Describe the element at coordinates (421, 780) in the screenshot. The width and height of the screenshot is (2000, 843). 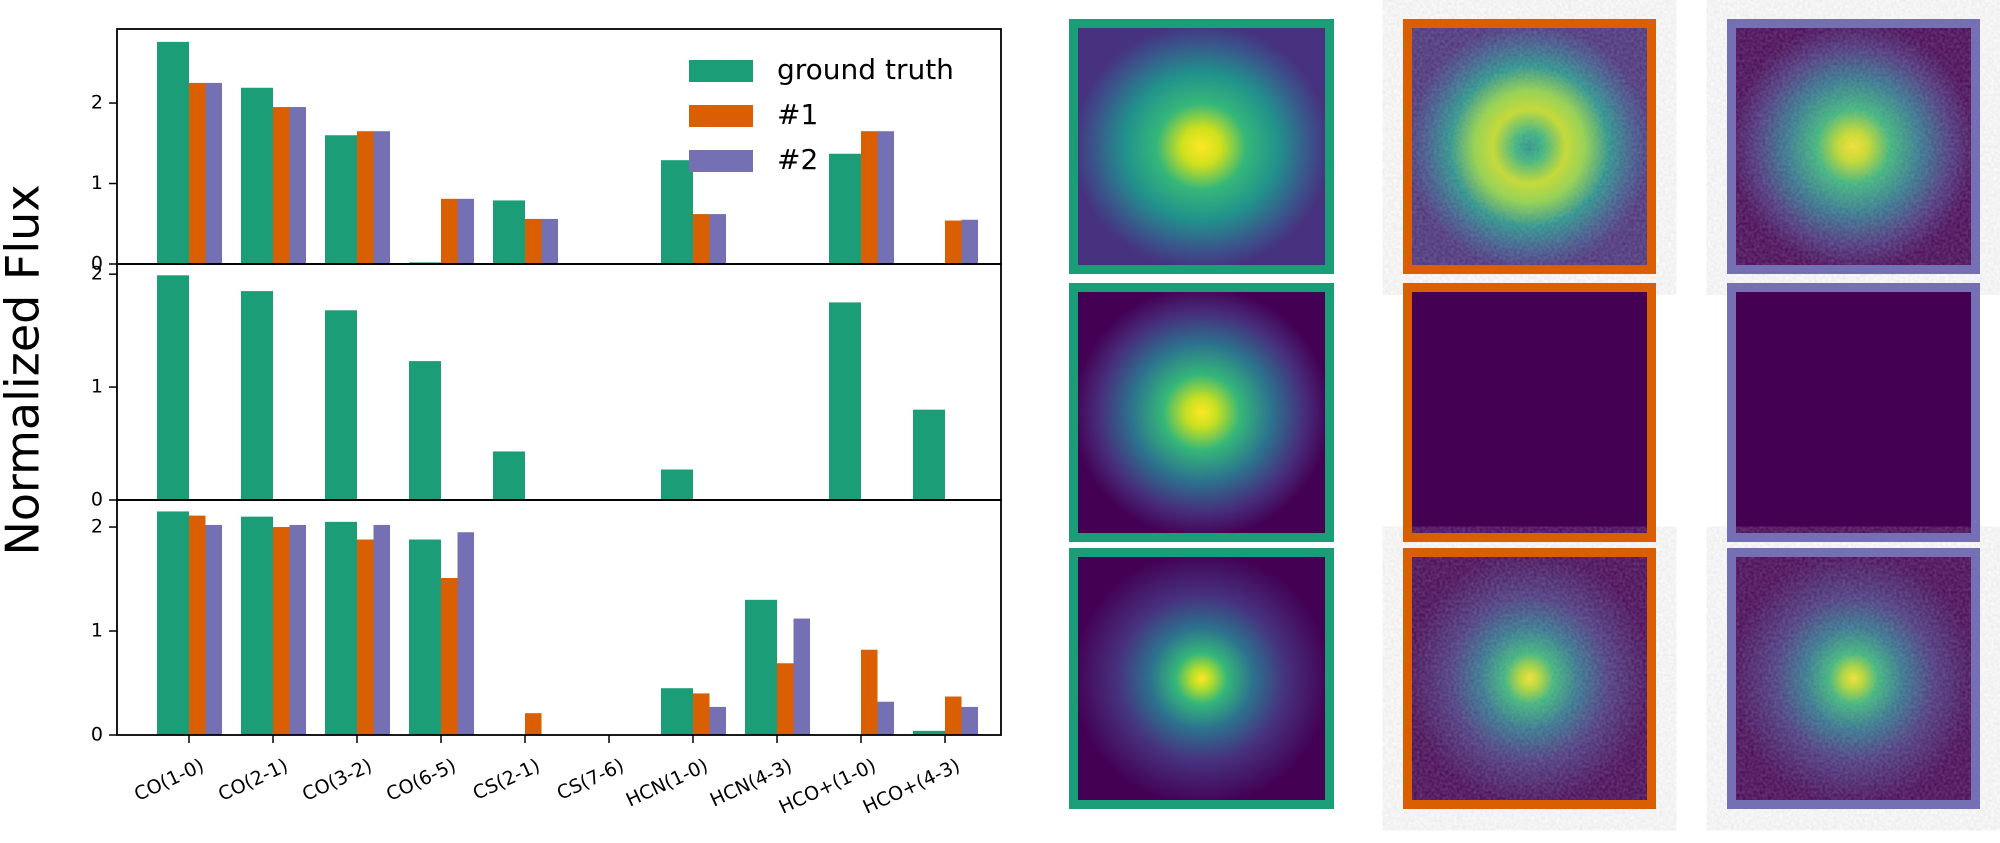
I see `x-tick-label: CO(6-5)` at that location.